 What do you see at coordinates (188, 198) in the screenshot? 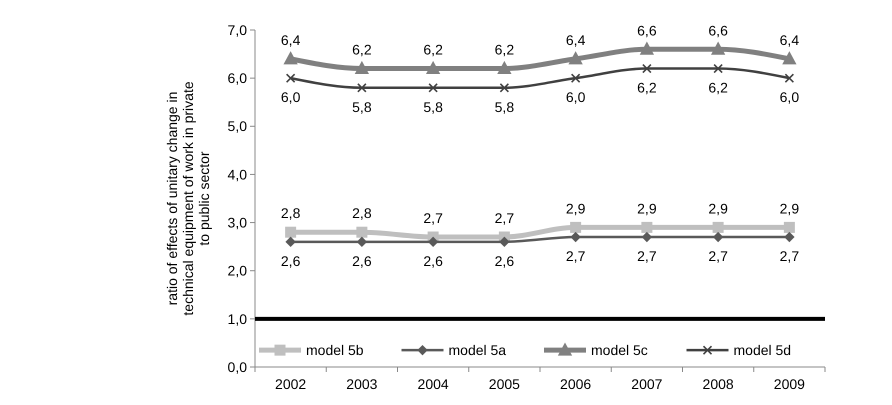
I see `y-axis-title: ratio of effects of unitary change in technical equipment of work in private to public sector` at bounding box center [188, 198].